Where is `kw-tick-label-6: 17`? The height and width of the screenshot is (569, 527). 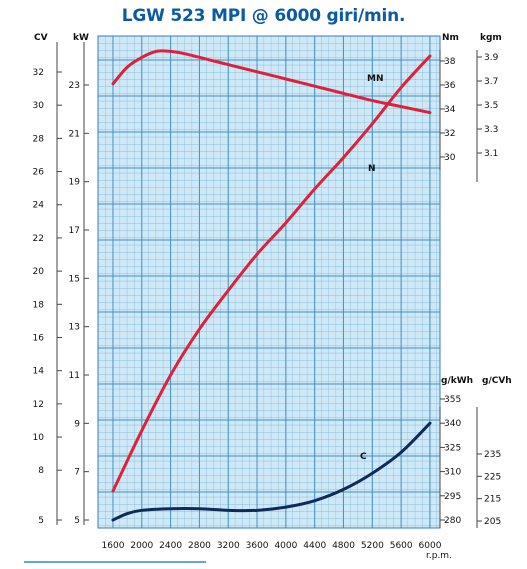
kw-tick-label-6: 17 is located at coordinates (74, 231).